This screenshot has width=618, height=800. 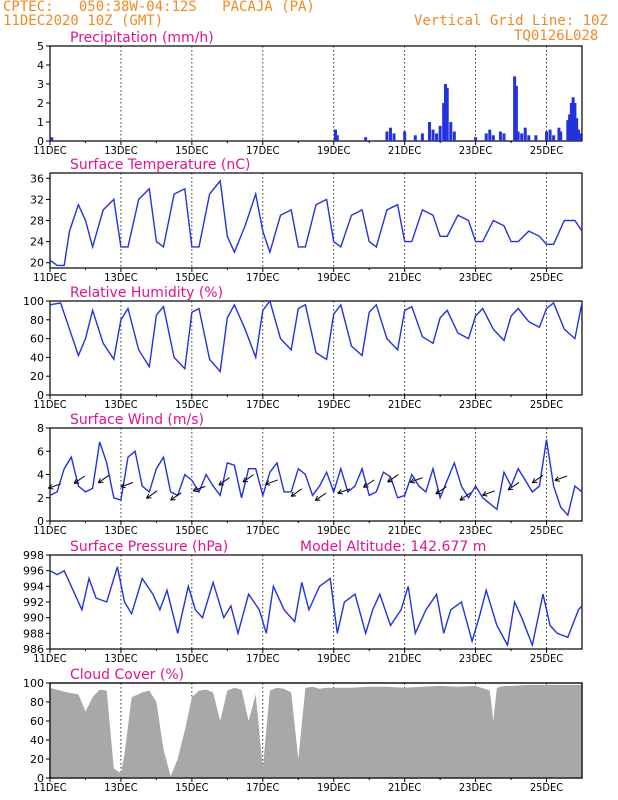 What do you see at coordinates (316, 478) in the screenshot?
I see `wind-series-line` at bounding box center [316, 478].